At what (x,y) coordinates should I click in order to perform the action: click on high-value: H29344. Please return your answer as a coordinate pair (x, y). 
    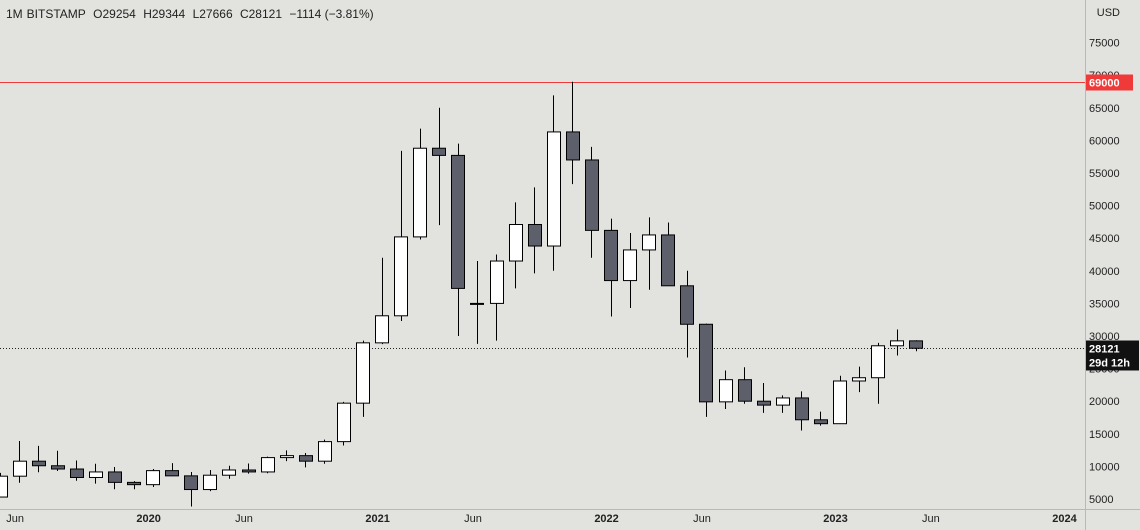
    Looking at the image, I should click on (164, 14).